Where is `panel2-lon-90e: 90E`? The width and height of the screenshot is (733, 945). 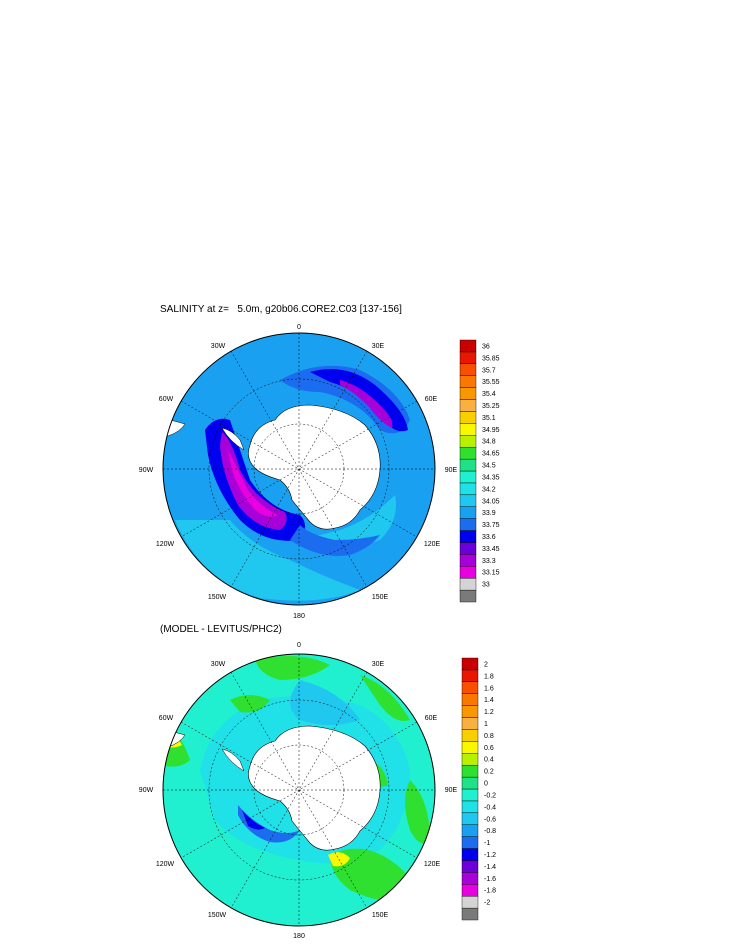 panel2-lon-90e: 90E is located at coordinates (451, 790).